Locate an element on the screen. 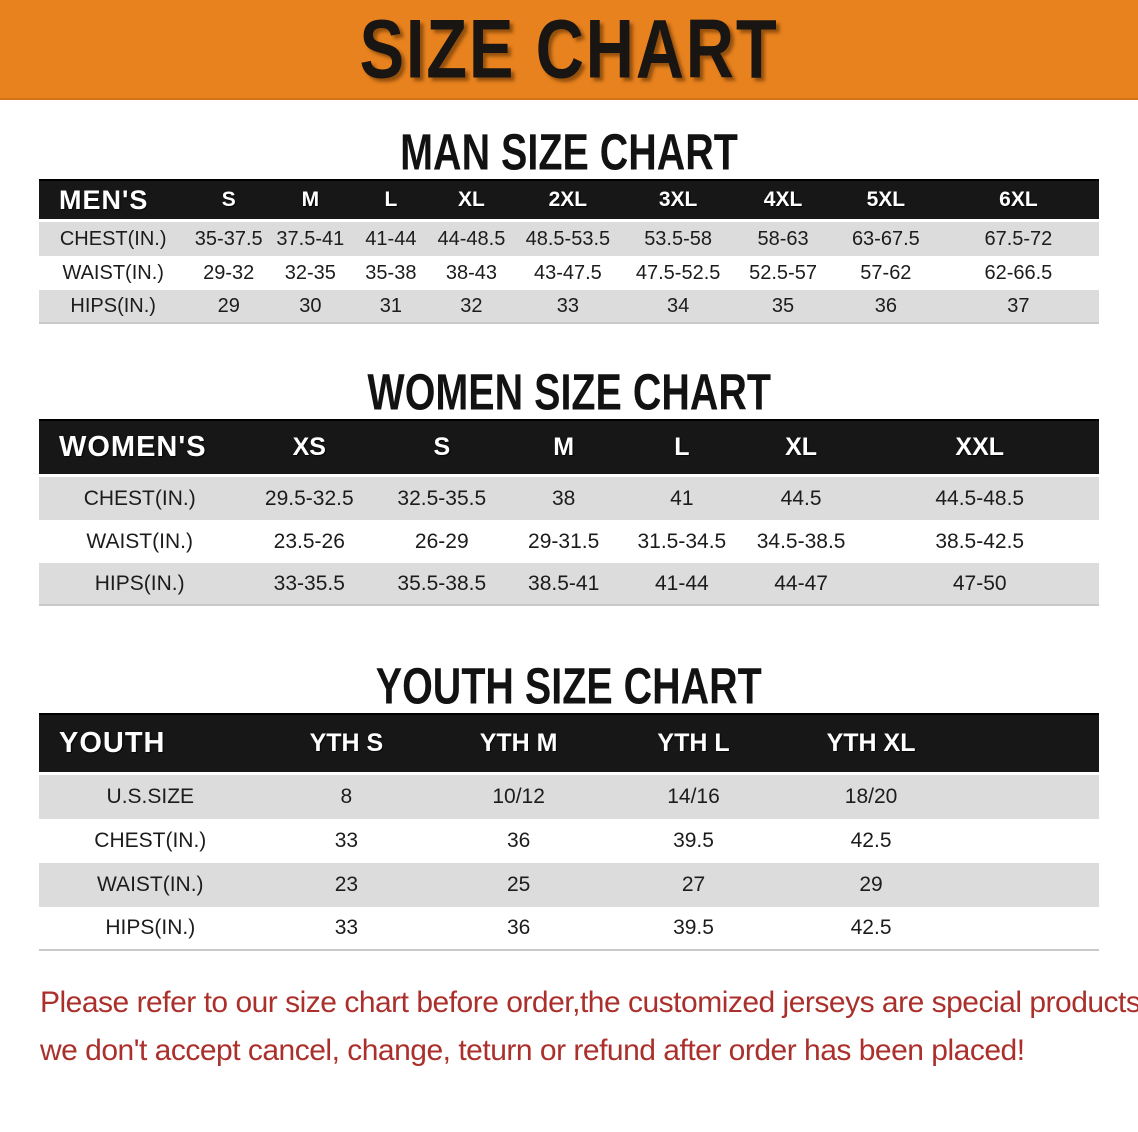  youth-hips-row: HIPS(IN.) 33 36 39.5 42.5 is located at coordinates (569, 929).